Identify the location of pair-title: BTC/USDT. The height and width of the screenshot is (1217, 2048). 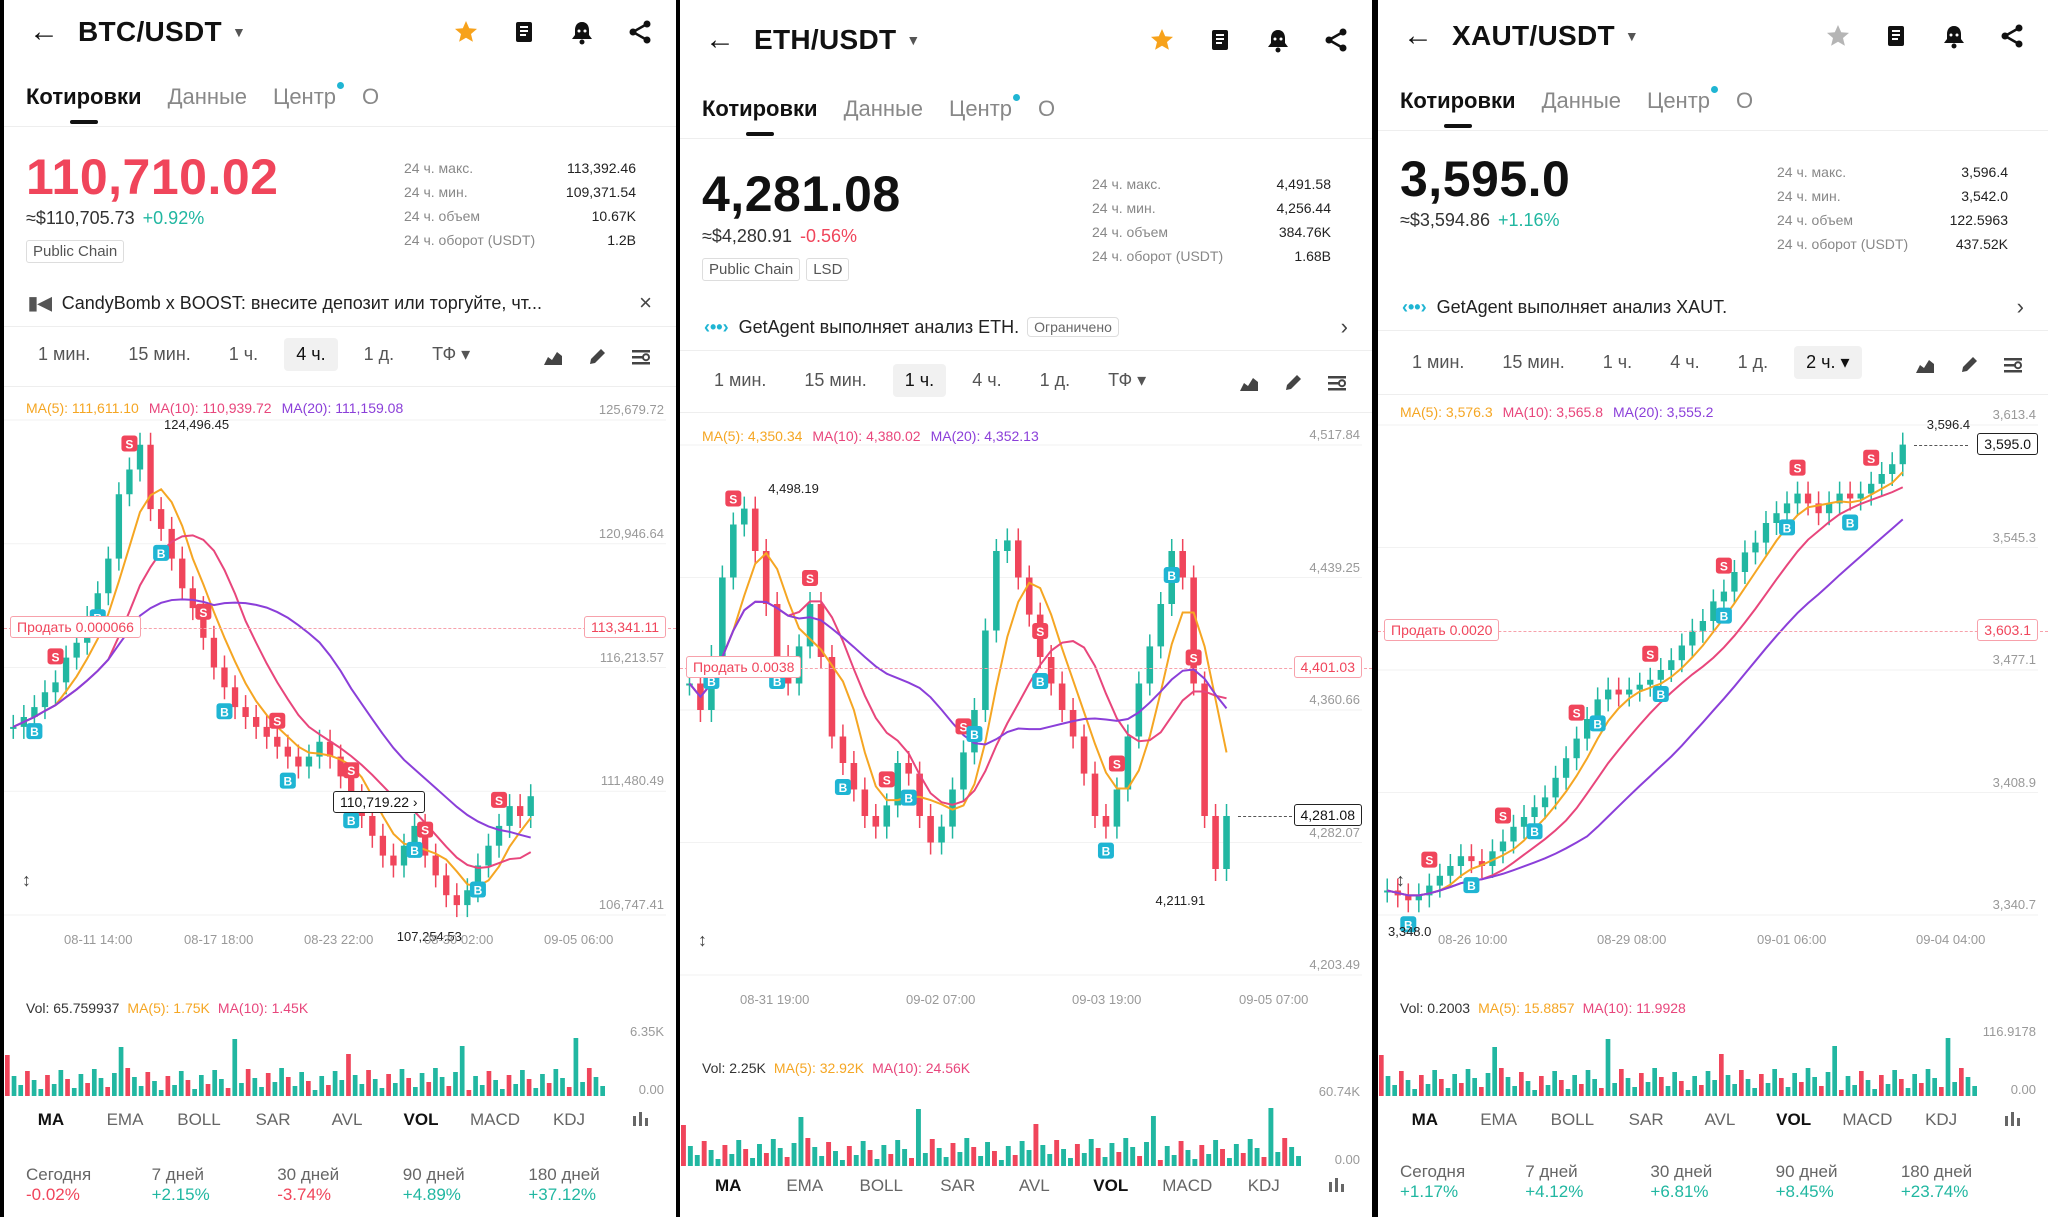
(150, 31).